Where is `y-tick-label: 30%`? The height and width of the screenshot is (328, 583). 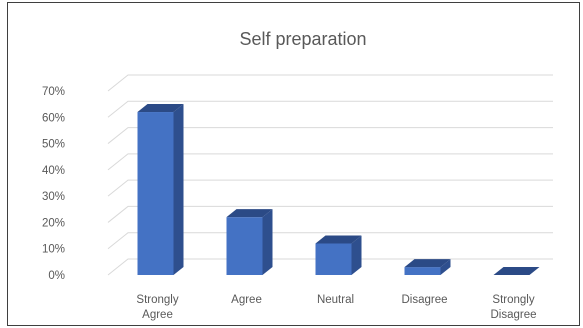
y-tick-label: 30% is located at coordinates (53, 197).